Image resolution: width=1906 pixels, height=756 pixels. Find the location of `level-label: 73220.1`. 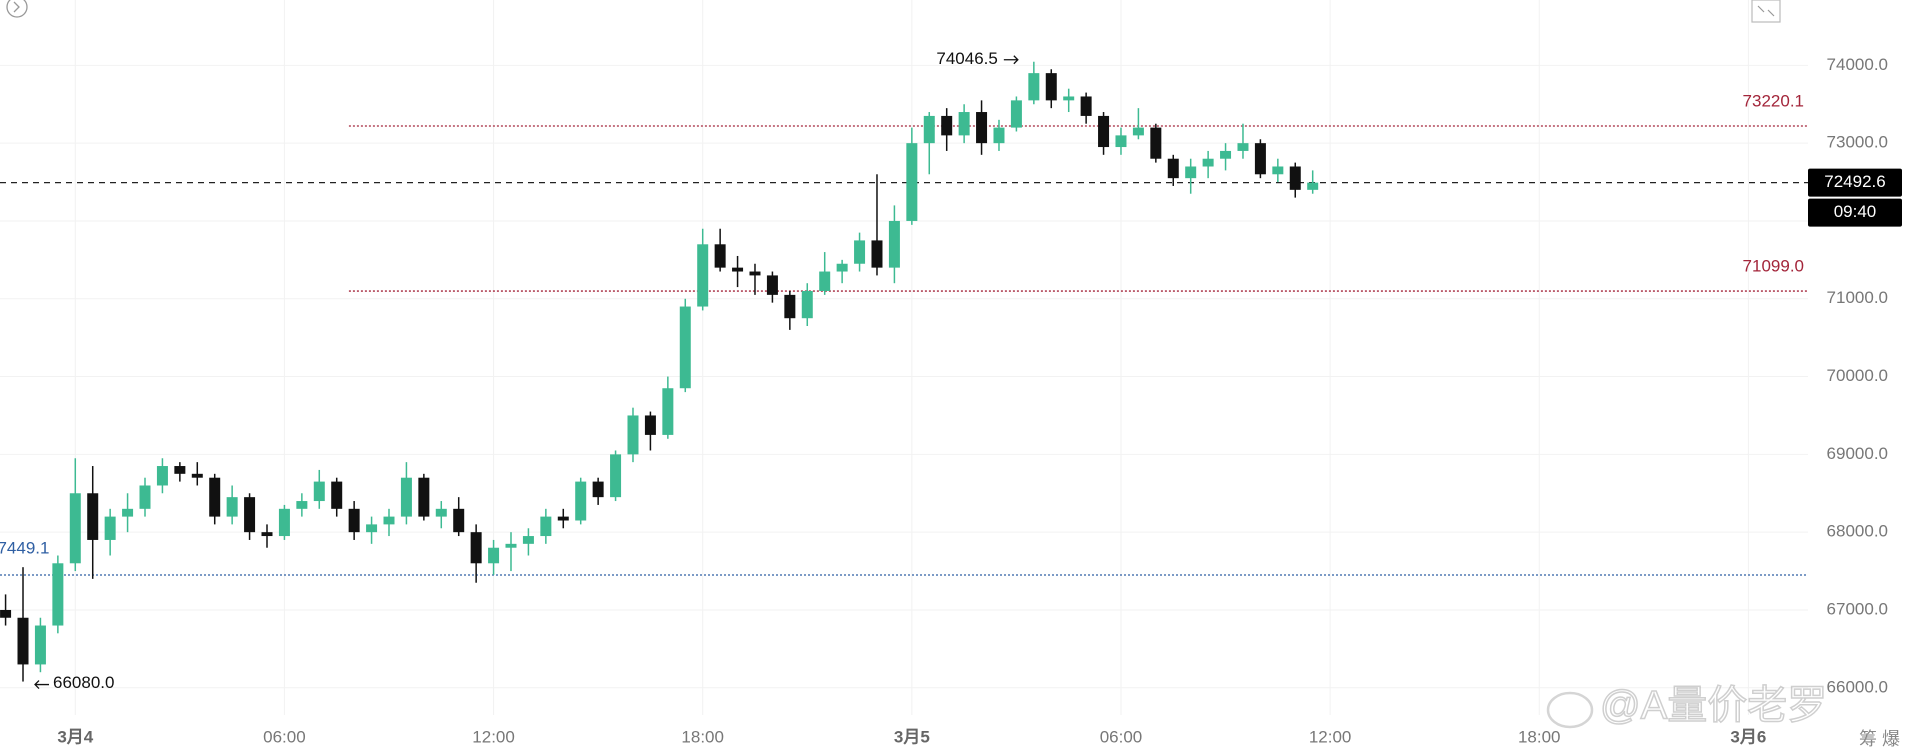

level-label: 73220.1 is located at coordinates (1773, 101).